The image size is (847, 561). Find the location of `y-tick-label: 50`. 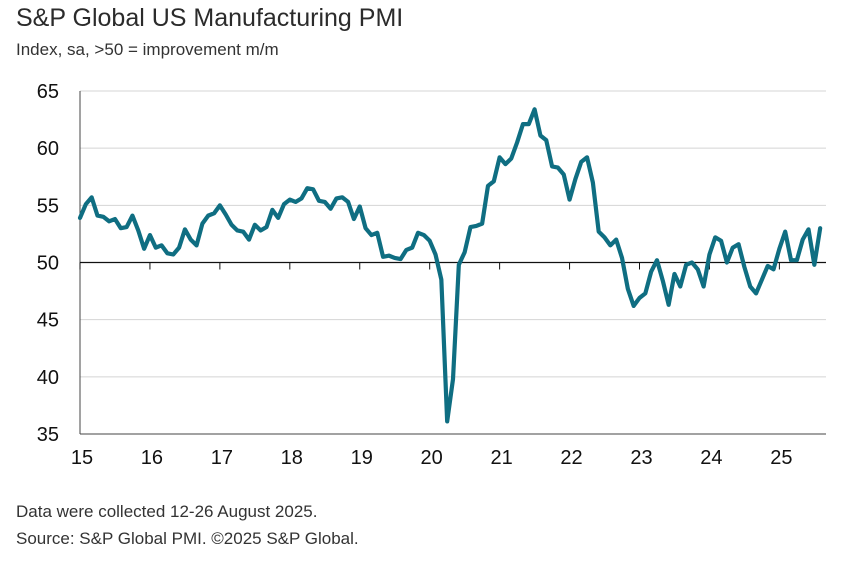

y-tick-label: 50 is located at coordinates (48, 264).